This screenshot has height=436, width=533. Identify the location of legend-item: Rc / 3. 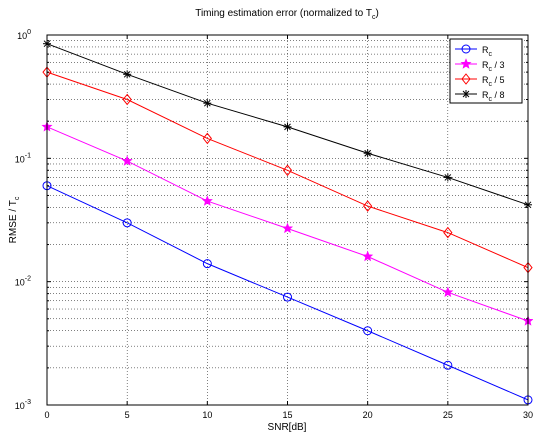
(480, 65).